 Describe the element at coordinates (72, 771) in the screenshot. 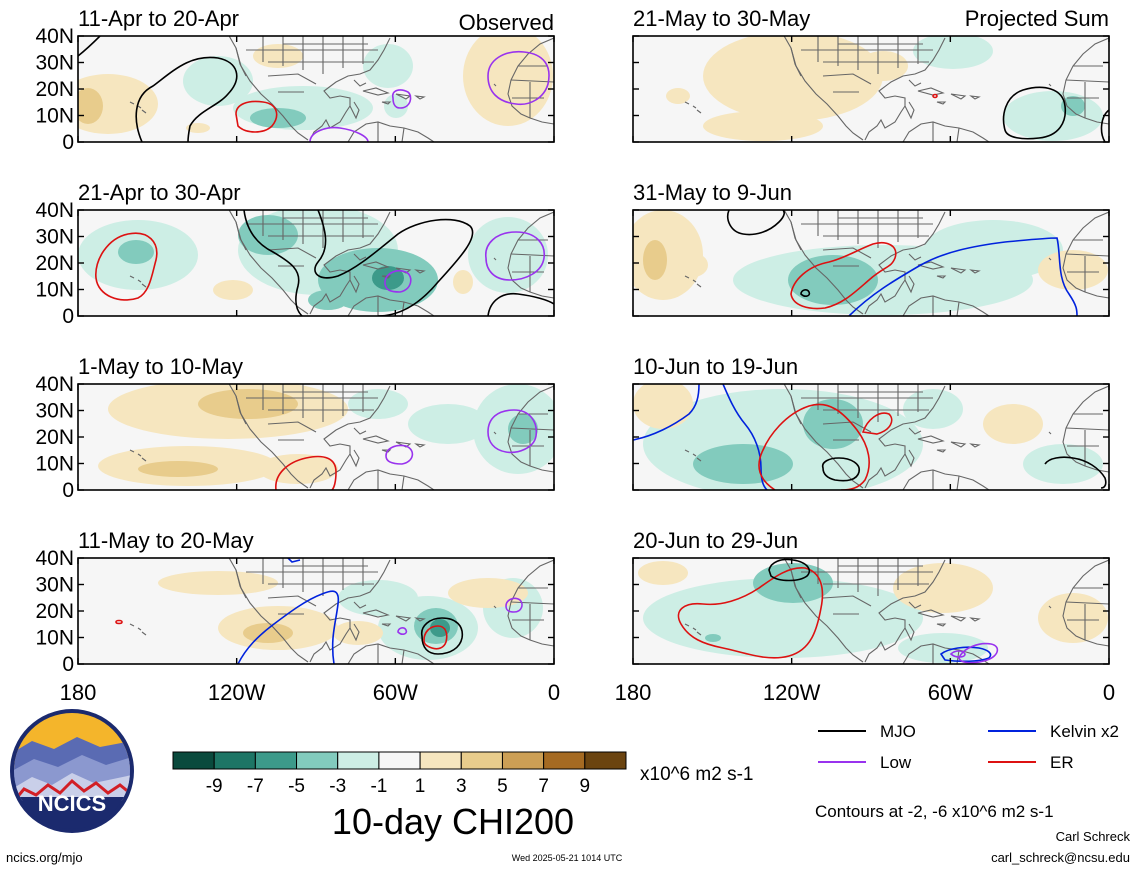

I see `ncics-logo: NCICS` at that location.